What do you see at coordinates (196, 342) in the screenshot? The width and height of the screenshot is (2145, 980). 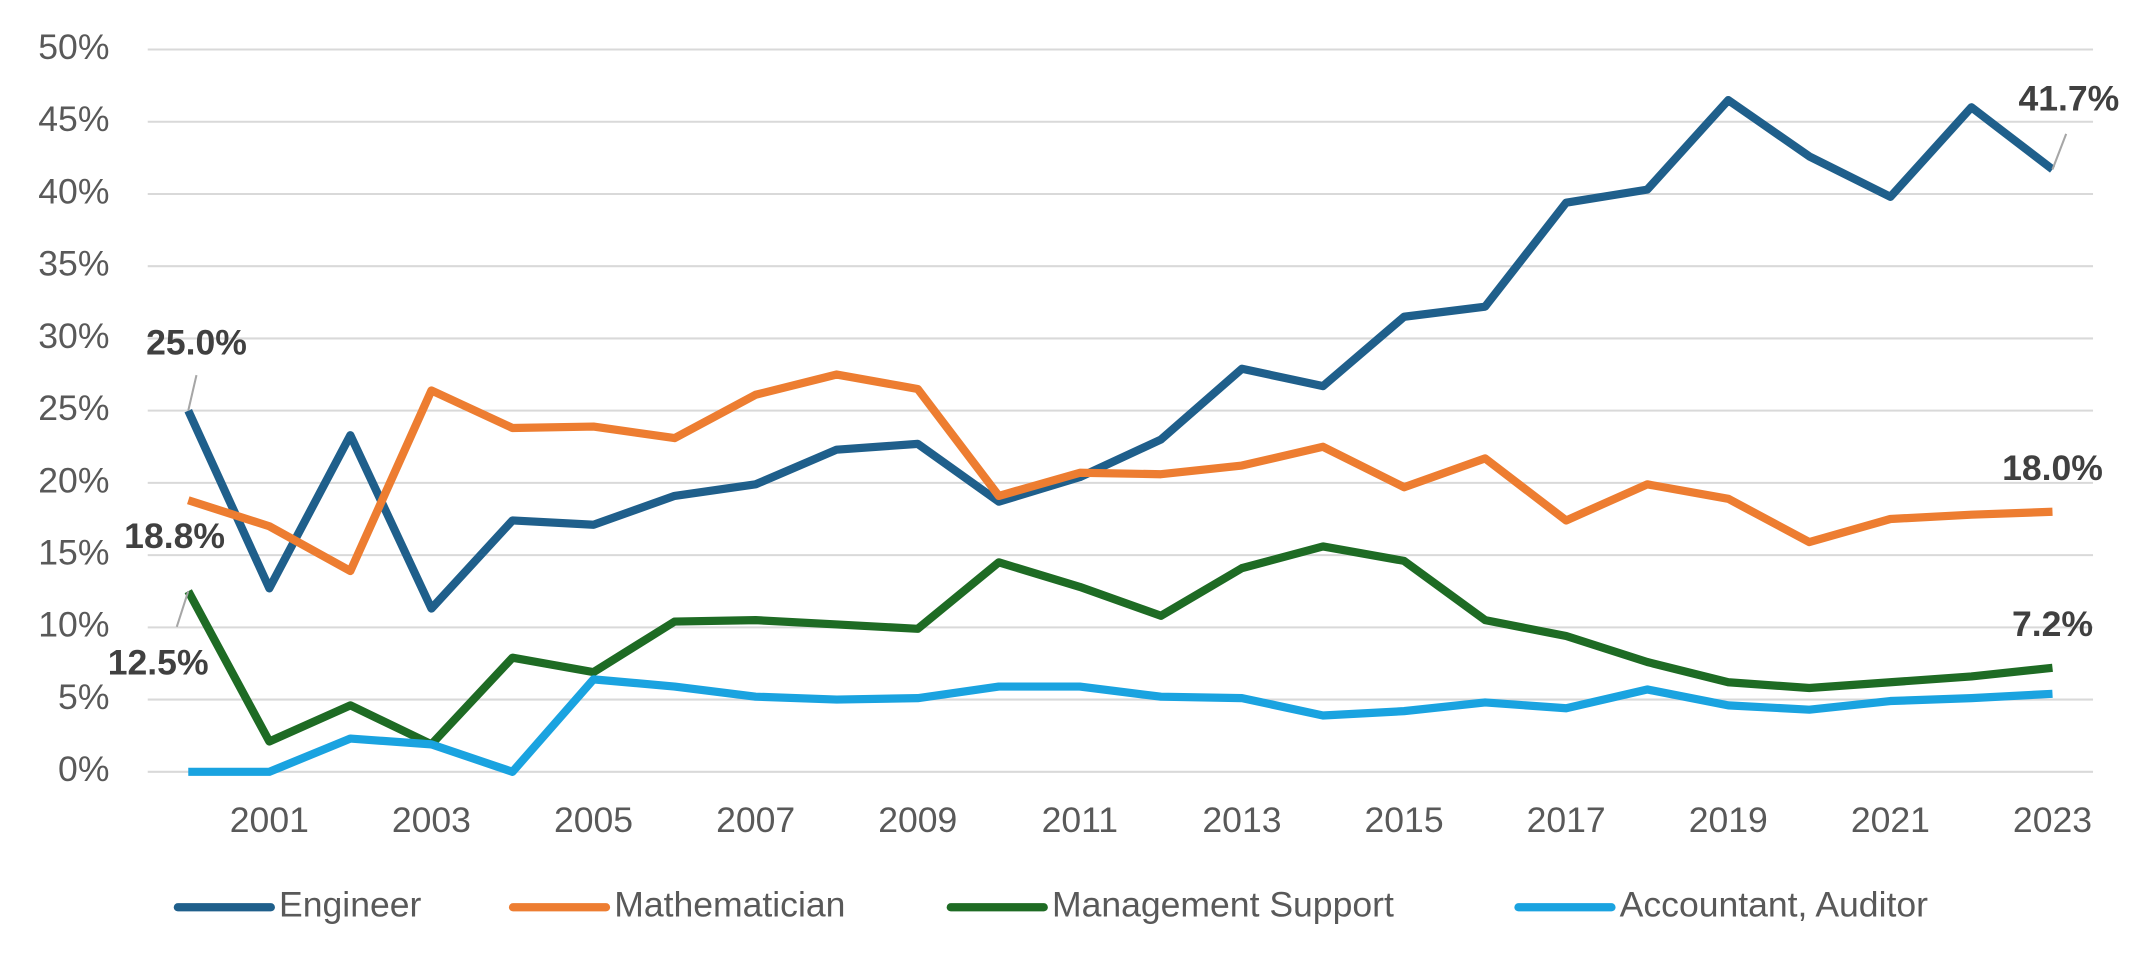 I see `data-label: 25.0%` at bounding box center [196, 342].